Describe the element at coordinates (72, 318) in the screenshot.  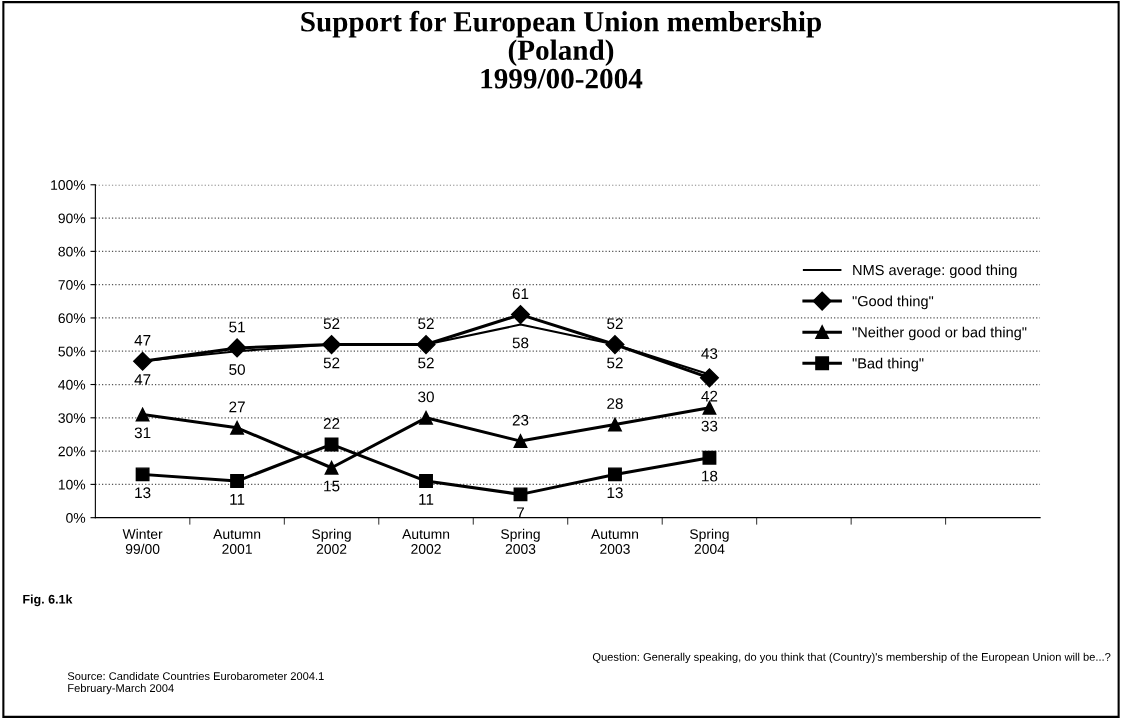
I see `y-tick-label: 60%` at that location.